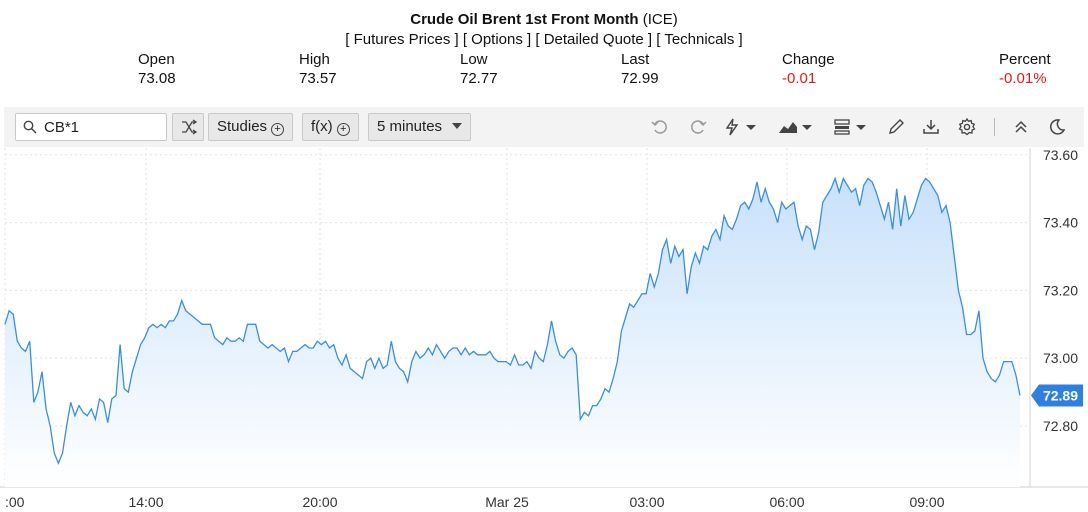 This screenshot has width=1088, height=512. Describe the element at coordinates (967, 127) in the screenshot. I see `gear-icon` at that location.